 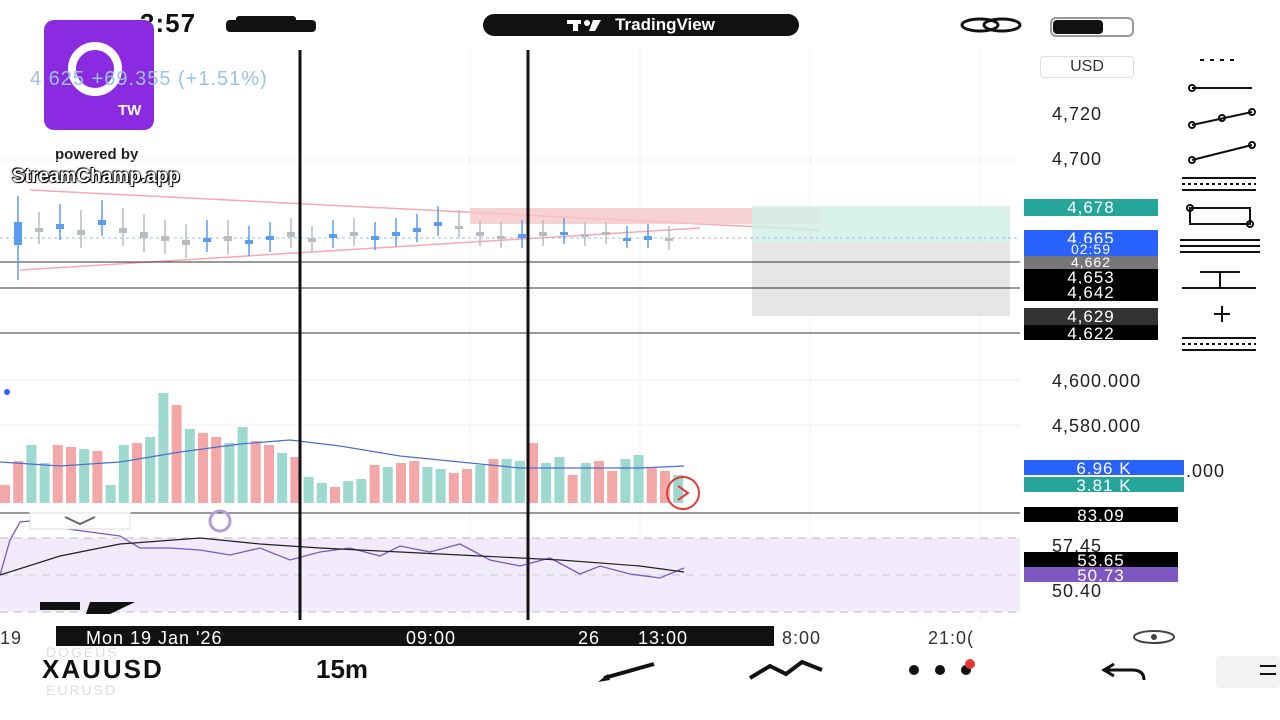 What do you see at coordinates (1101, 515) in the screenshot?
I see `rsi-tag: 83.09` at bounding box center [1101, 515].